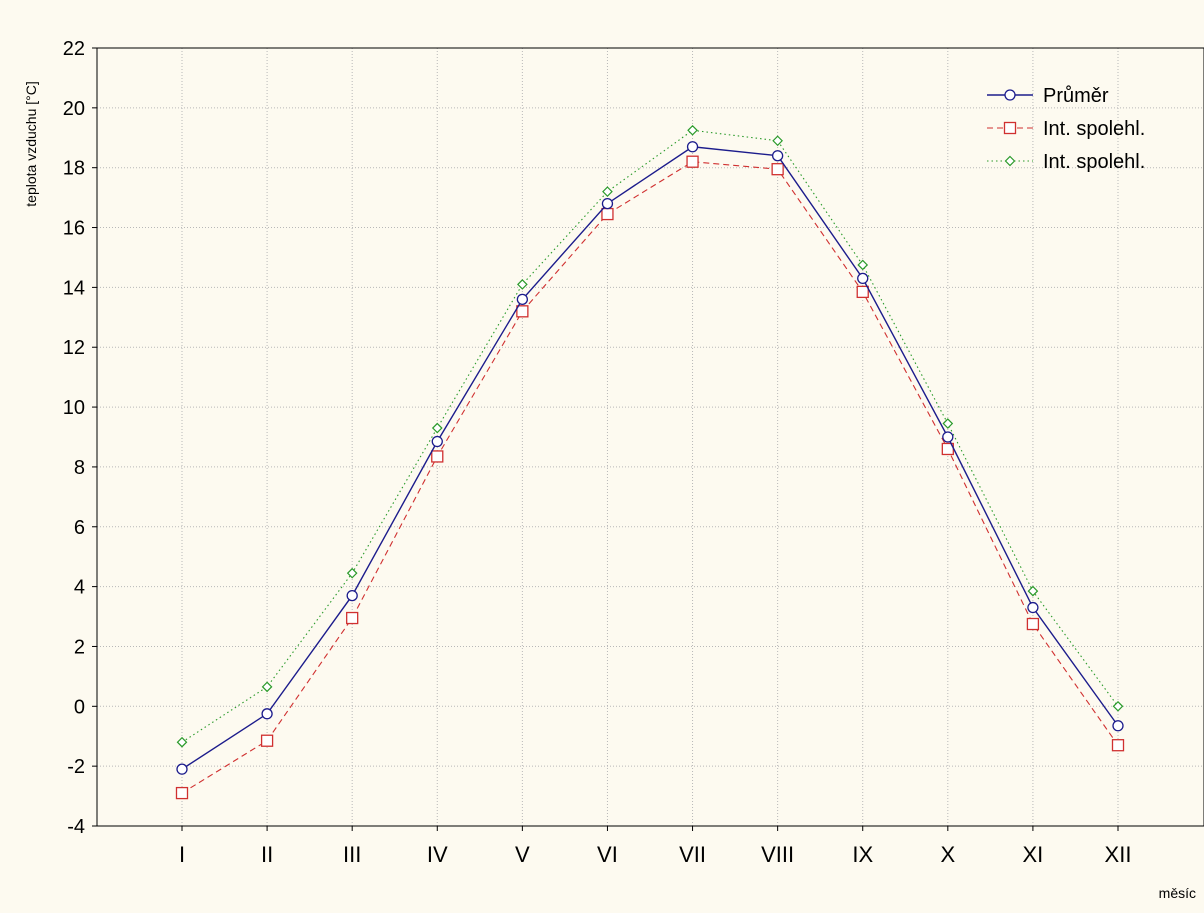  Describe the element at coordinates (74, 169) in the screenshot. I see `y-tick-label: 18` at that location.